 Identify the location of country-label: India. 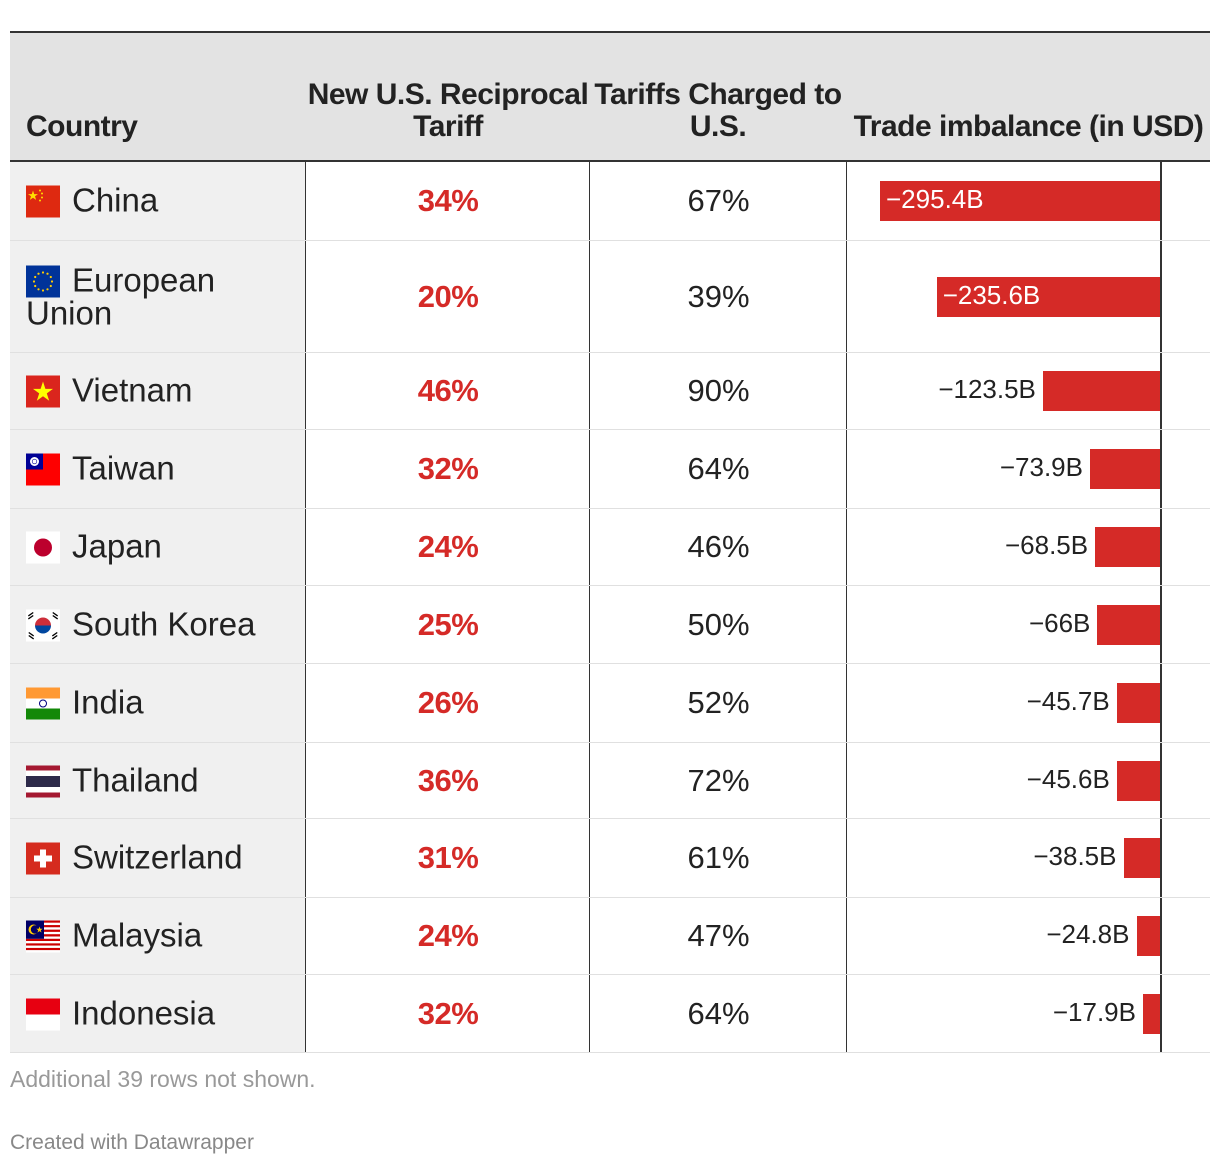
(108, 702).